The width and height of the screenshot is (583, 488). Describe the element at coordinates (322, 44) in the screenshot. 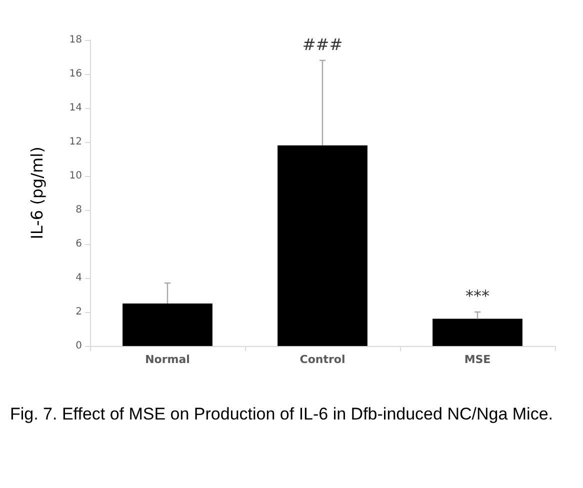

I see `annotation: ###` at that location.